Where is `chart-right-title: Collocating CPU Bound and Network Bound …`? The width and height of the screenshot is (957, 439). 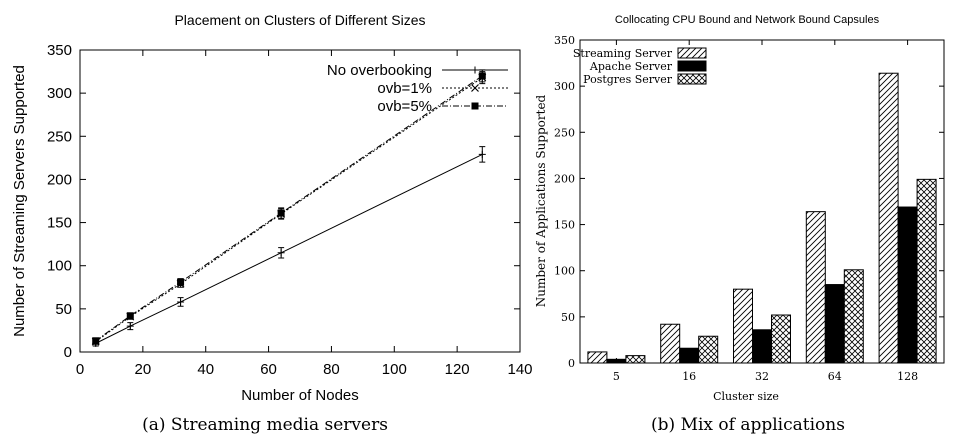 chart-right-title: Collocating CPU Bound and Network Bound … is located at coordinates (747, 20).